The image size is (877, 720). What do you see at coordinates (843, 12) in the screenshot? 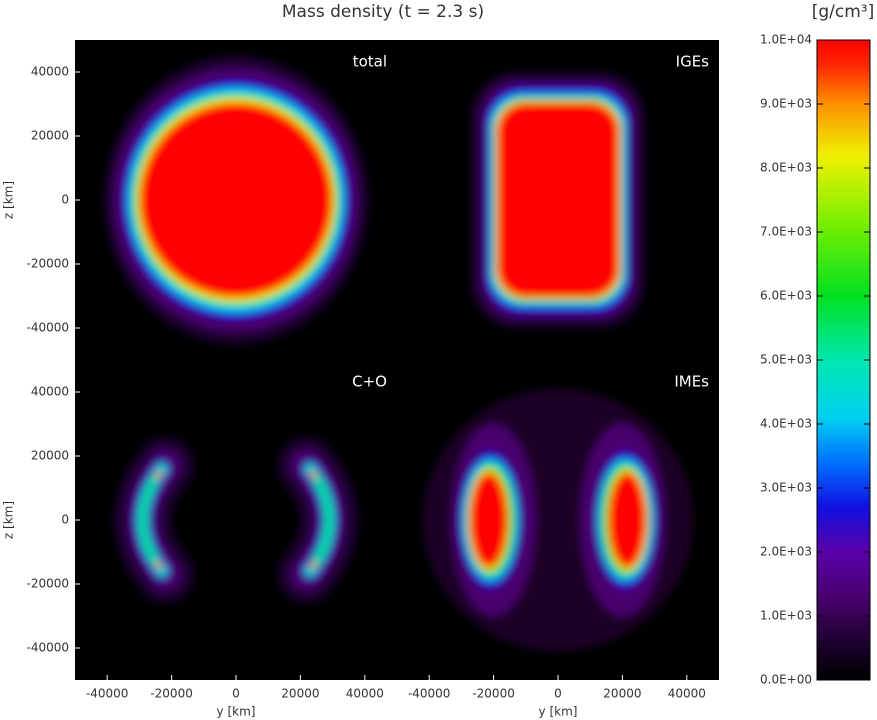
I see `colorbar-label: [g/cm³]` at bounding box center [843, 12].